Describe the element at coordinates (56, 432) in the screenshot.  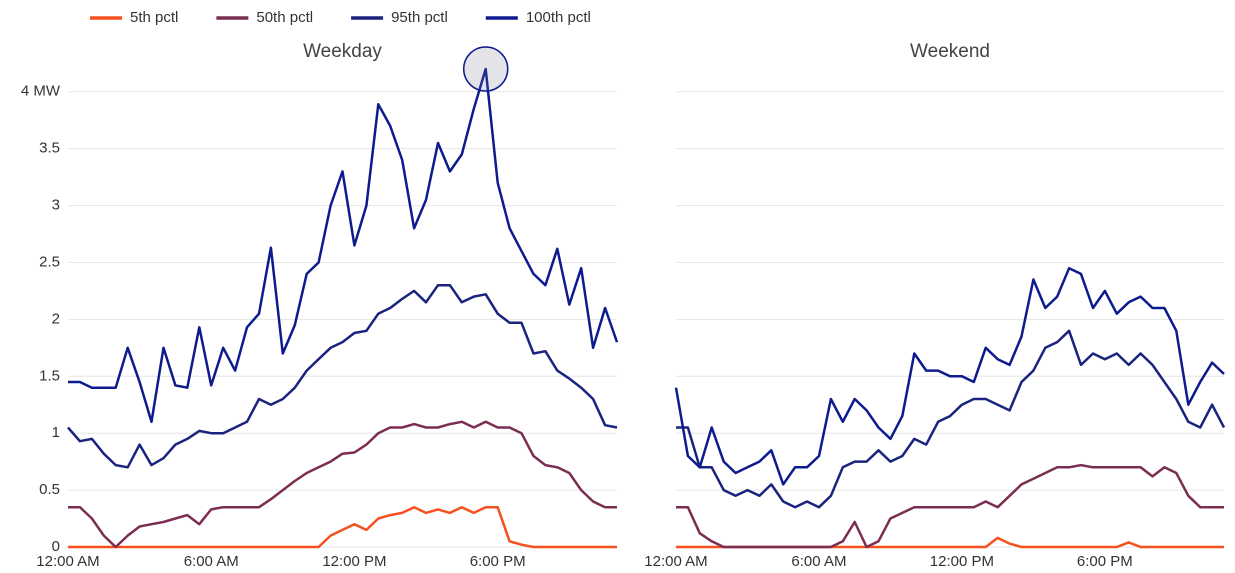
I see `y-tick-label: 1` at that location.